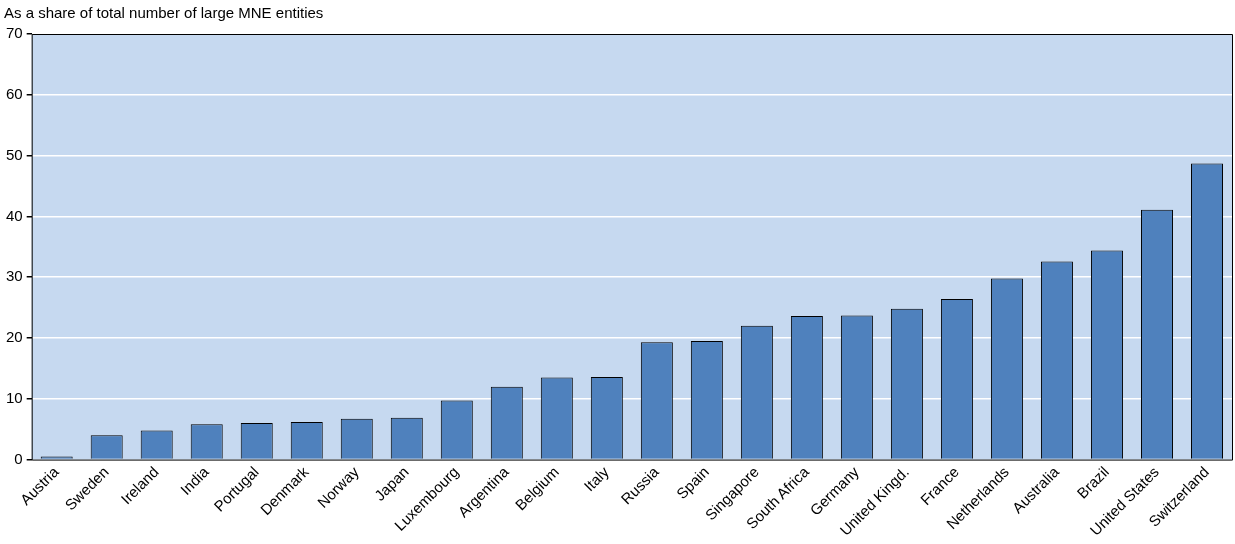  I want to click on y-tick-label: 60, so click(14, 93).